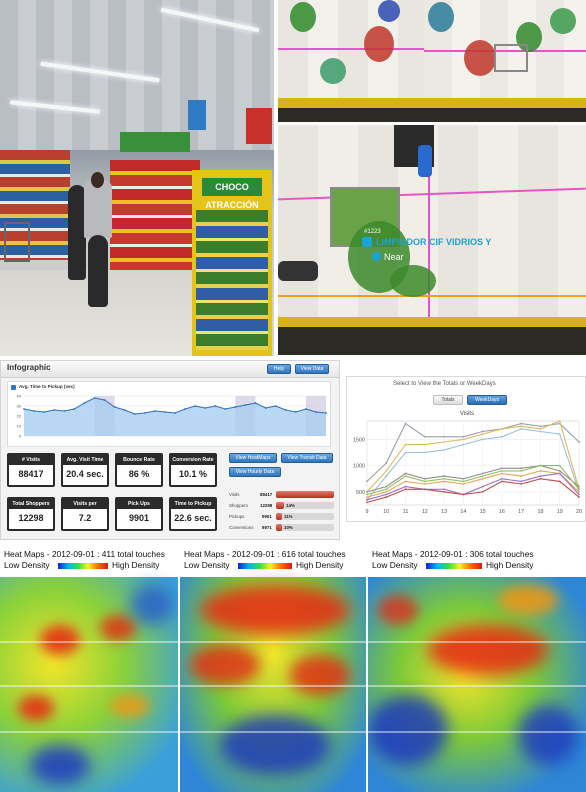  Describe the element at coordinates (502, 512) in the screenshot. I see `visits-x-tick: 16` at that location.